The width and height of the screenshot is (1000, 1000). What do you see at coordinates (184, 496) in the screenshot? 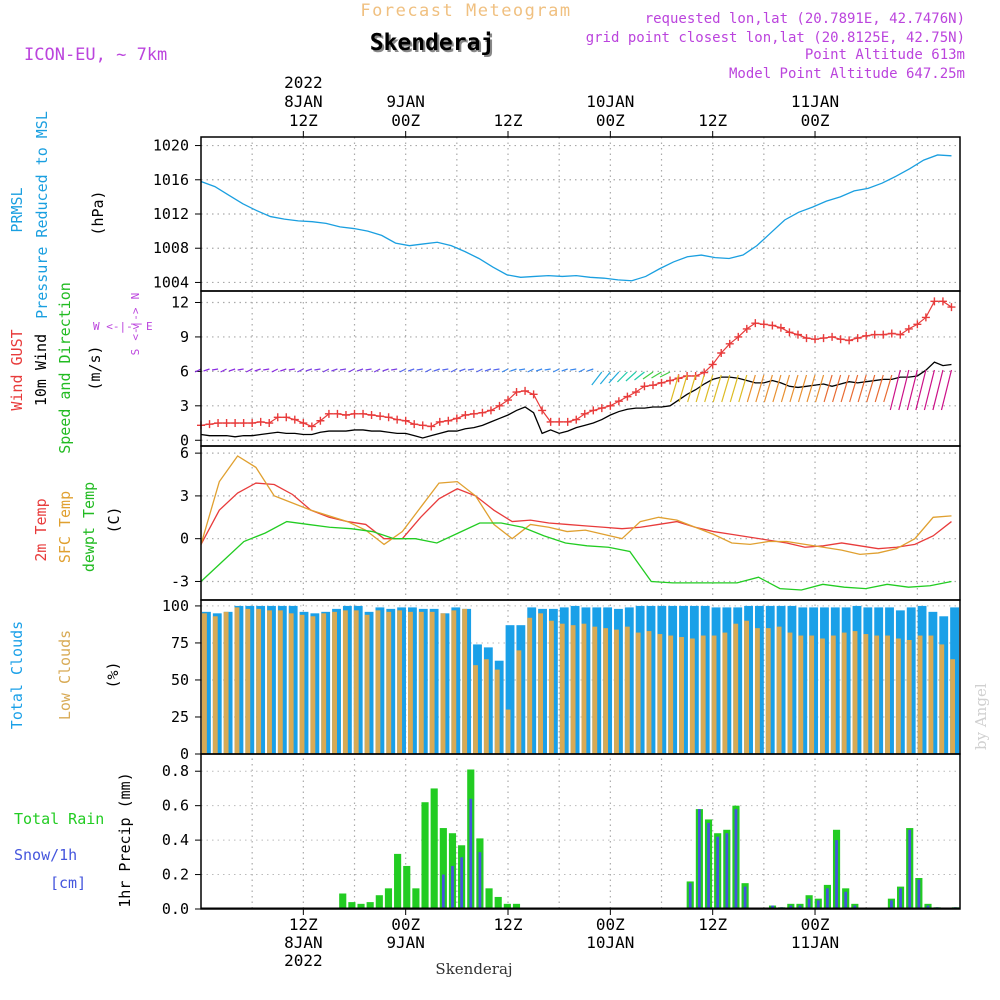
I see `y-tick-label: 3` at bounding box center [184, 496].